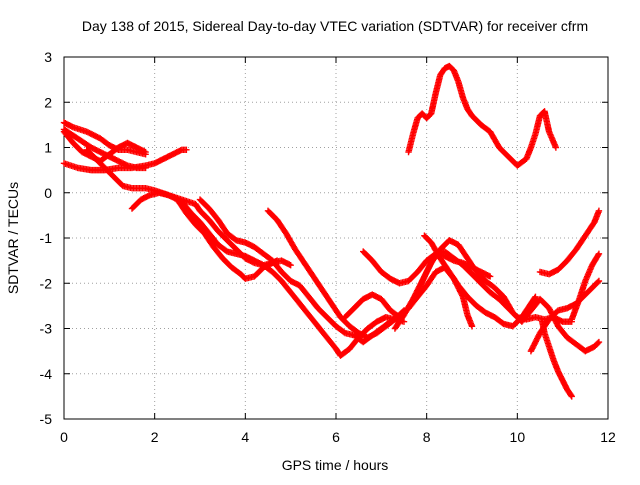  What do you see at coordinates (245, 437) in the screenshot?
I see `x-tick-label: 4` at bounding box center [245, 437].